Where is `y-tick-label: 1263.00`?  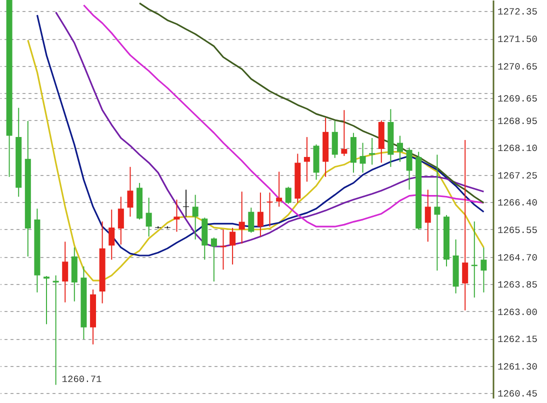 y-tick-label: 1263.00 is located at coordinates (518, 312).